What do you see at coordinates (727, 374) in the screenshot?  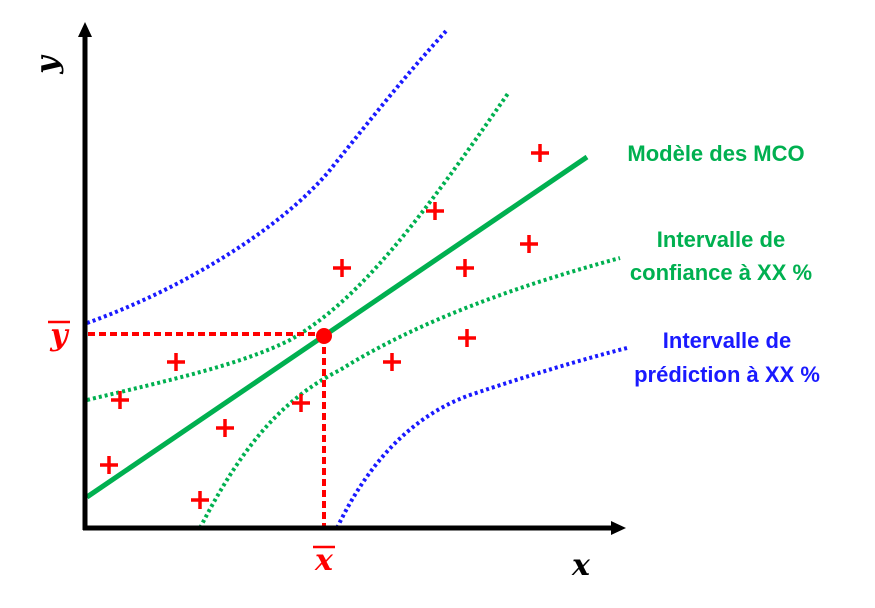 I see `legend-pi-line2: prédiction à XX %` at bounding box center [727, 374].